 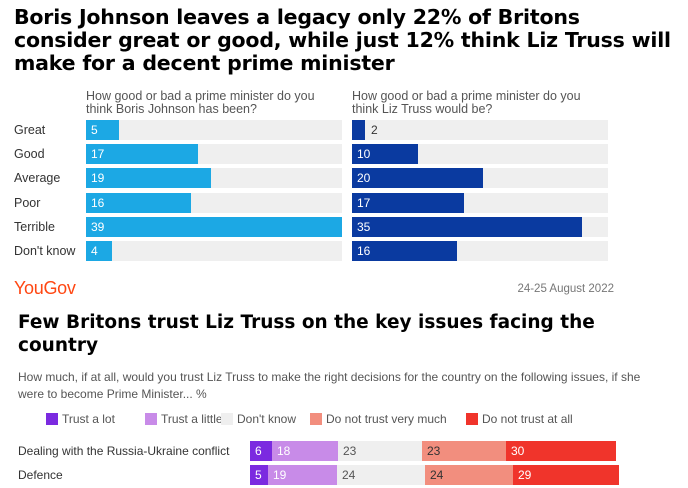 What do you see at coordinates (98, 227) in the screenshot?
I see `bar-value-label: 39` at bounding box center [98, 227].